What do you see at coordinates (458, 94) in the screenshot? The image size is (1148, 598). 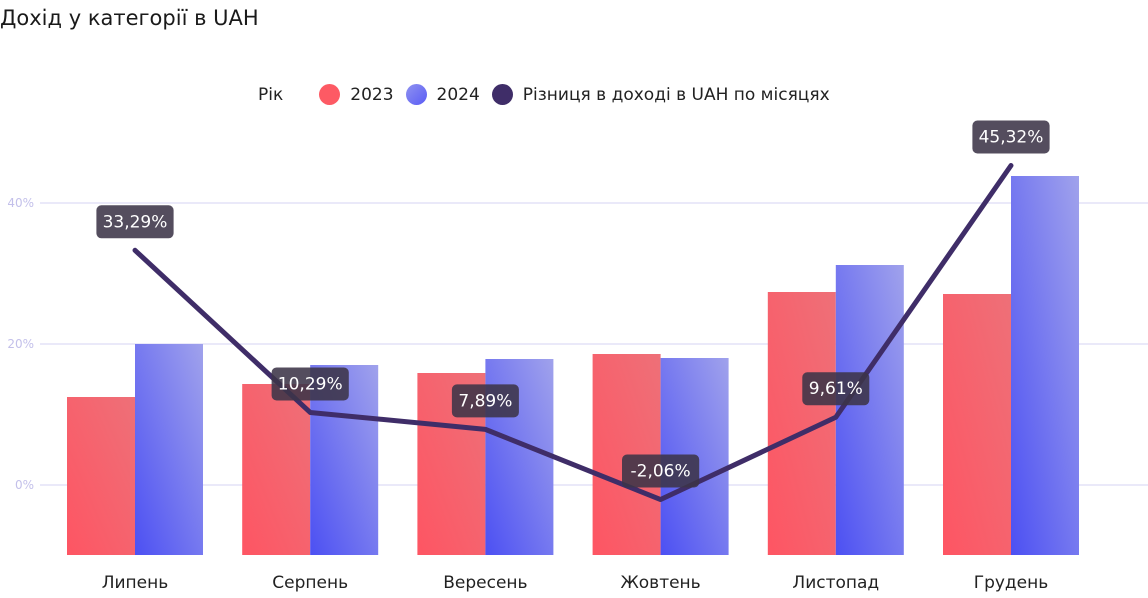 I see `legend-label: 2024` at bounding box center [458, 94].